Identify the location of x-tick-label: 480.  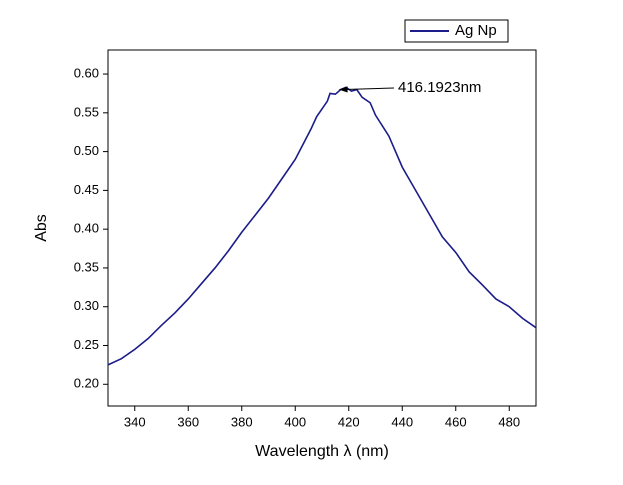
(509, 421).